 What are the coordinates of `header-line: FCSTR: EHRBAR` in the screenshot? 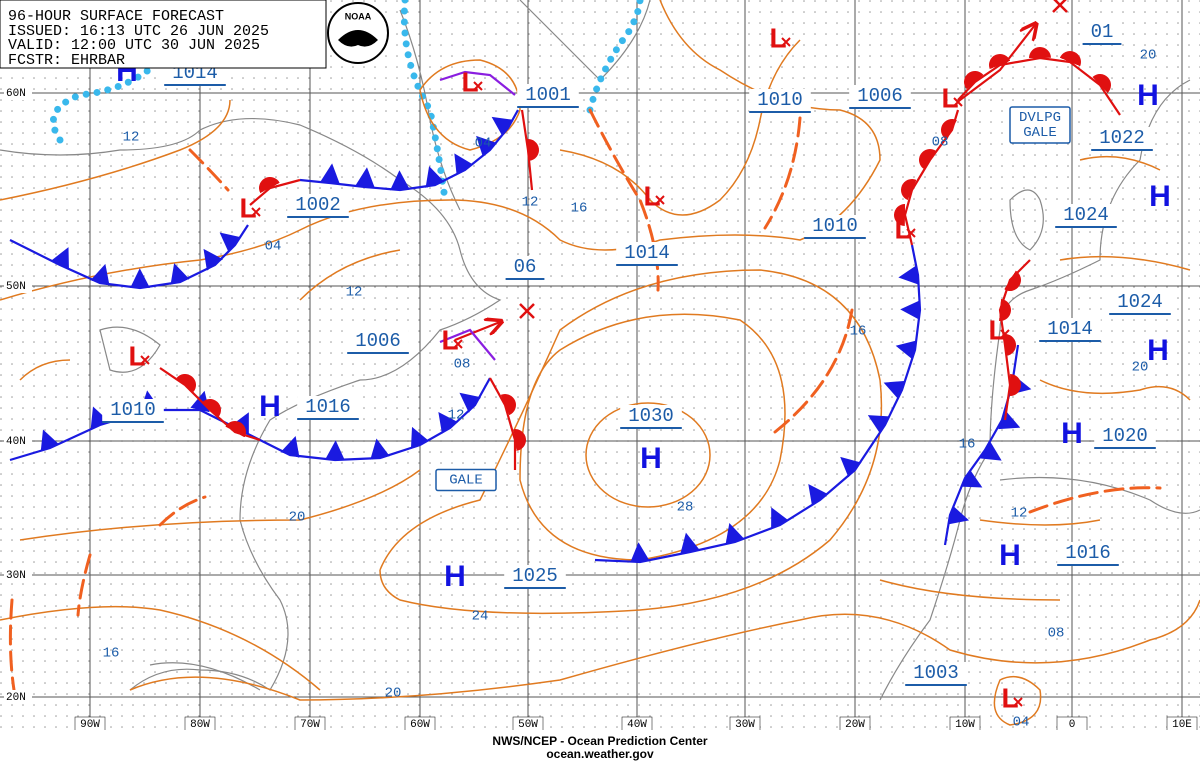 It's located at (66, 60).